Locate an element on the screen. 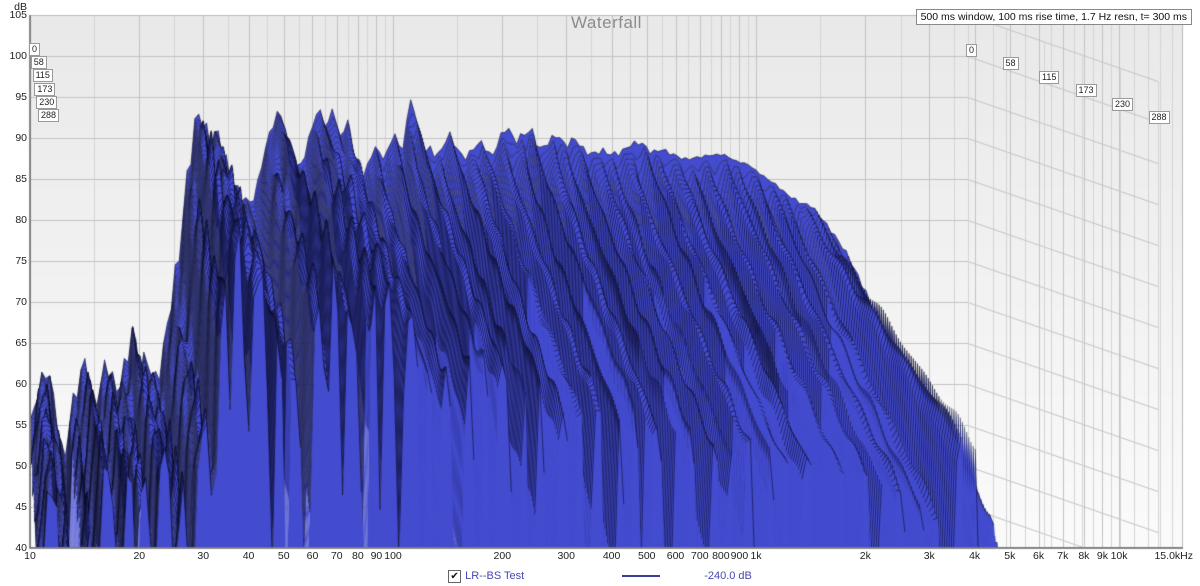 Image resolution: width=1200 pixels, height=586 pixels. y-tick-label: 95 is located at coordinates (21, 97).